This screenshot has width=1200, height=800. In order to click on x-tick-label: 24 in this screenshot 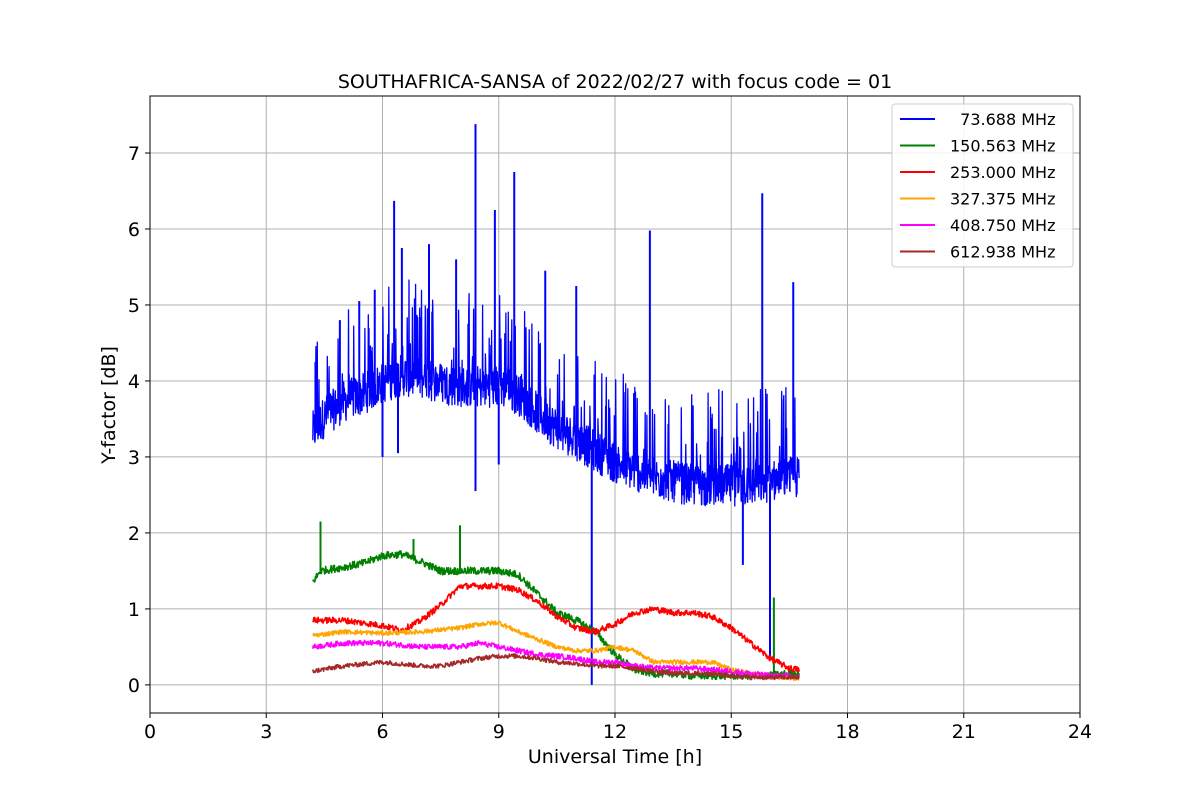, I will do `click(1080, 732)`.